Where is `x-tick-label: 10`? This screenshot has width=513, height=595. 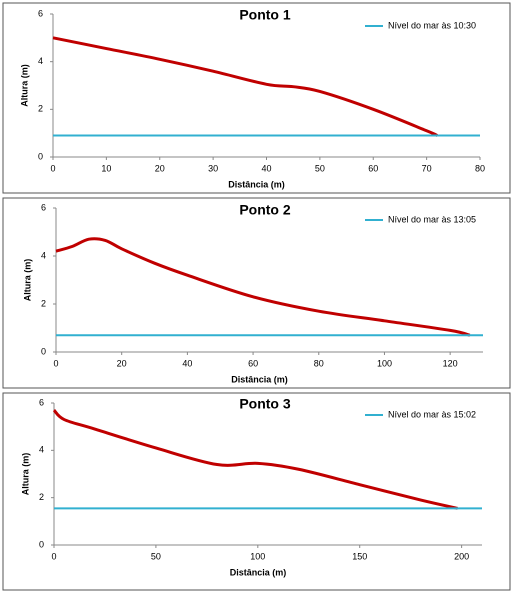 x-tick-label: 10 is located at coordinates (106, 168).